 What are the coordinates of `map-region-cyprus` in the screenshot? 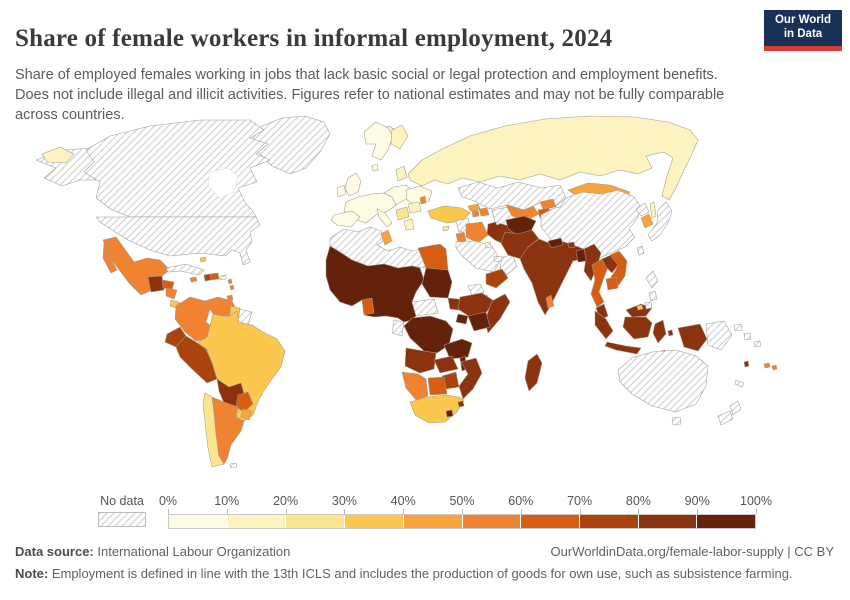 It's located at (446, 228).